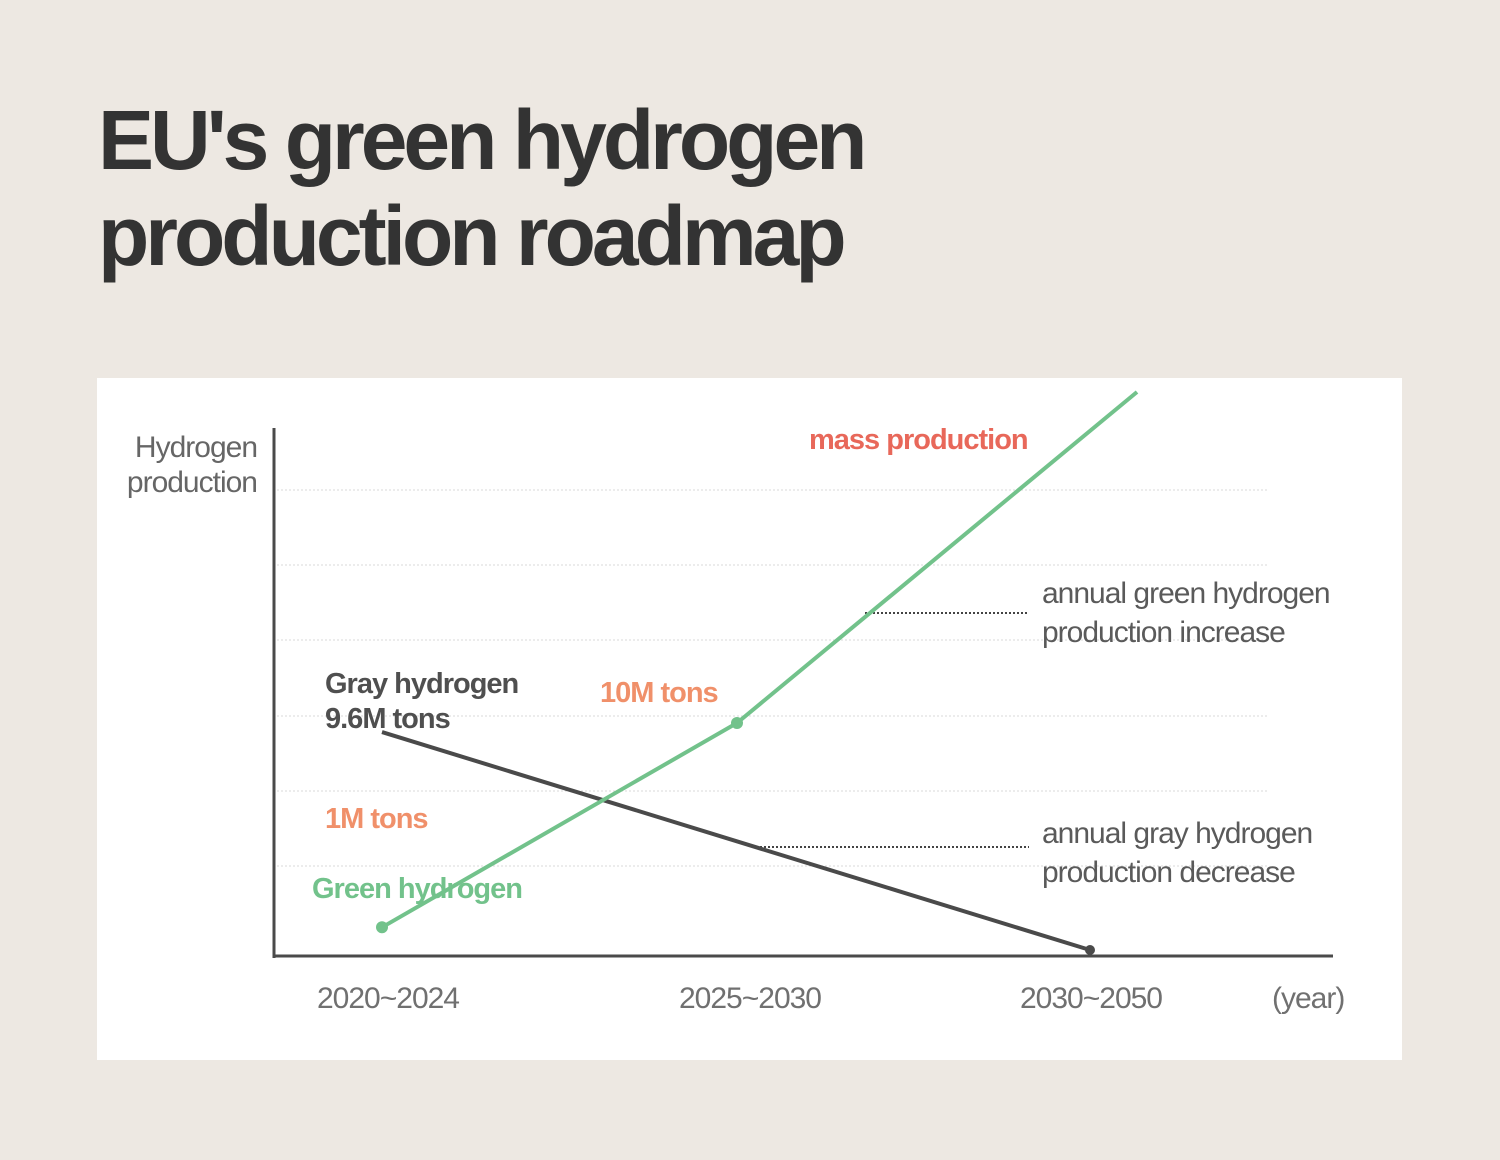 This screenshot has height=1160, width=1500. Describe the element at coordinates (1177, 853) in the screenshot. I see `gray-decrease-annotation: annual gray hydrogen production decrease` at that location.